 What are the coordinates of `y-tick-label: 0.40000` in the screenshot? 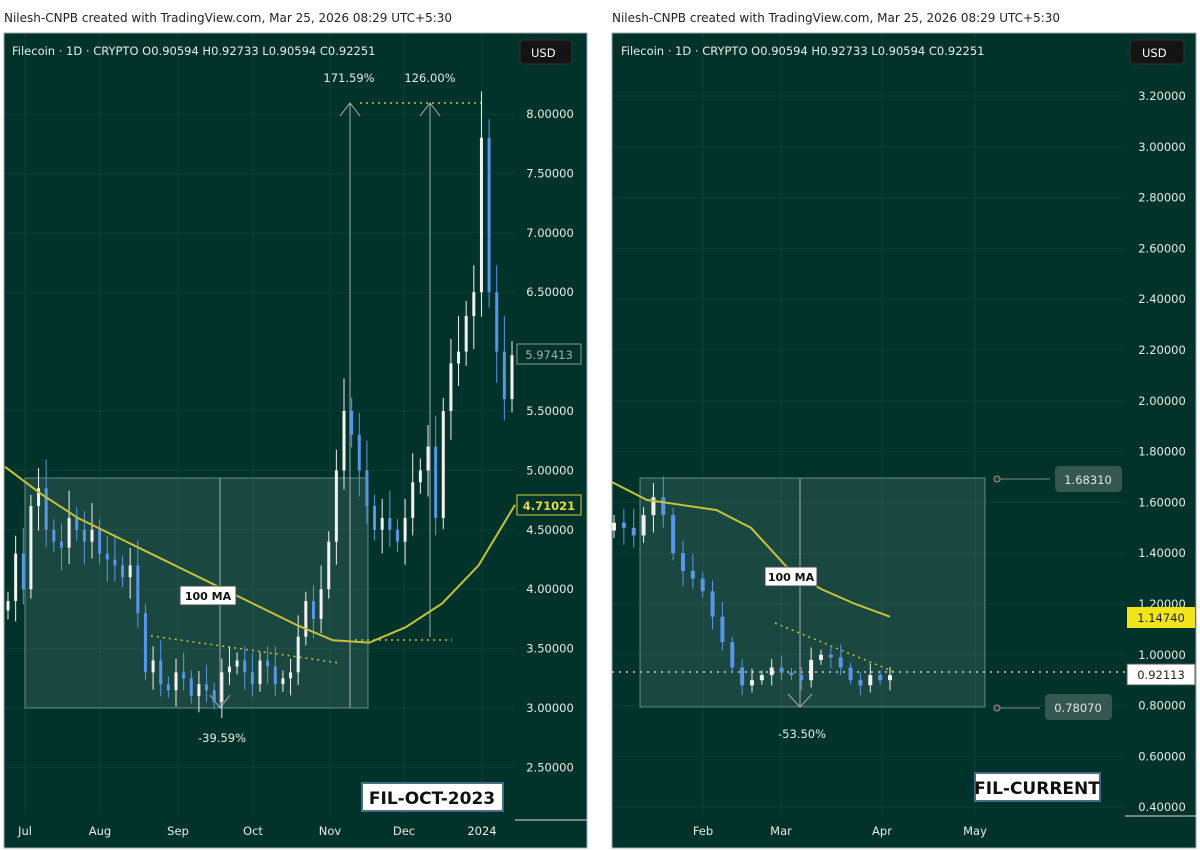 It's located at (1162, 807).